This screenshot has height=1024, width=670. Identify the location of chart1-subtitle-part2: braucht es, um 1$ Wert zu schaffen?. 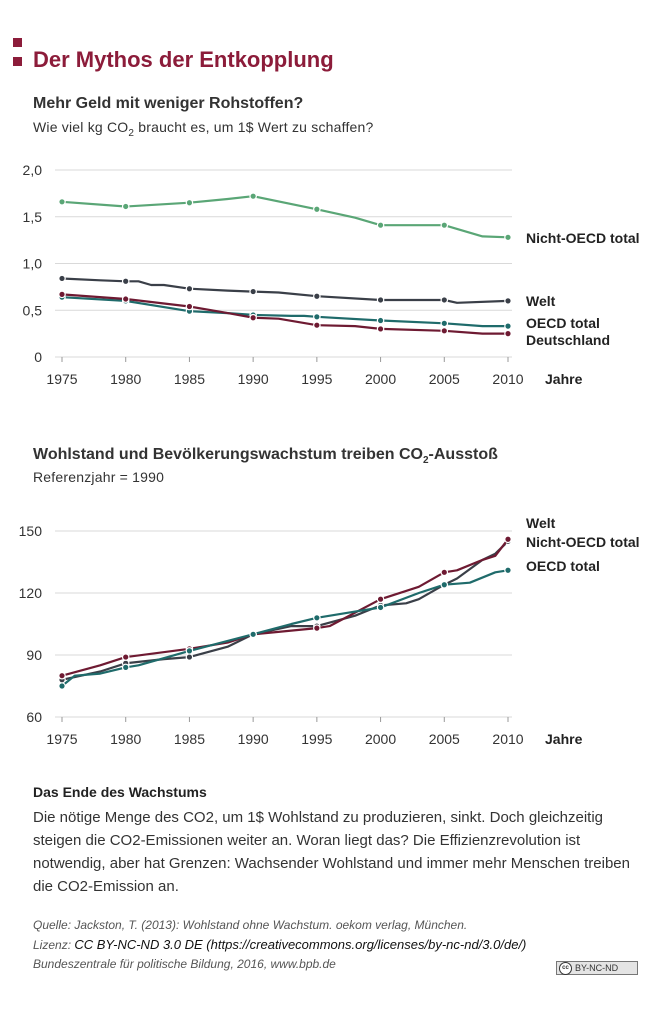
(254, 127).